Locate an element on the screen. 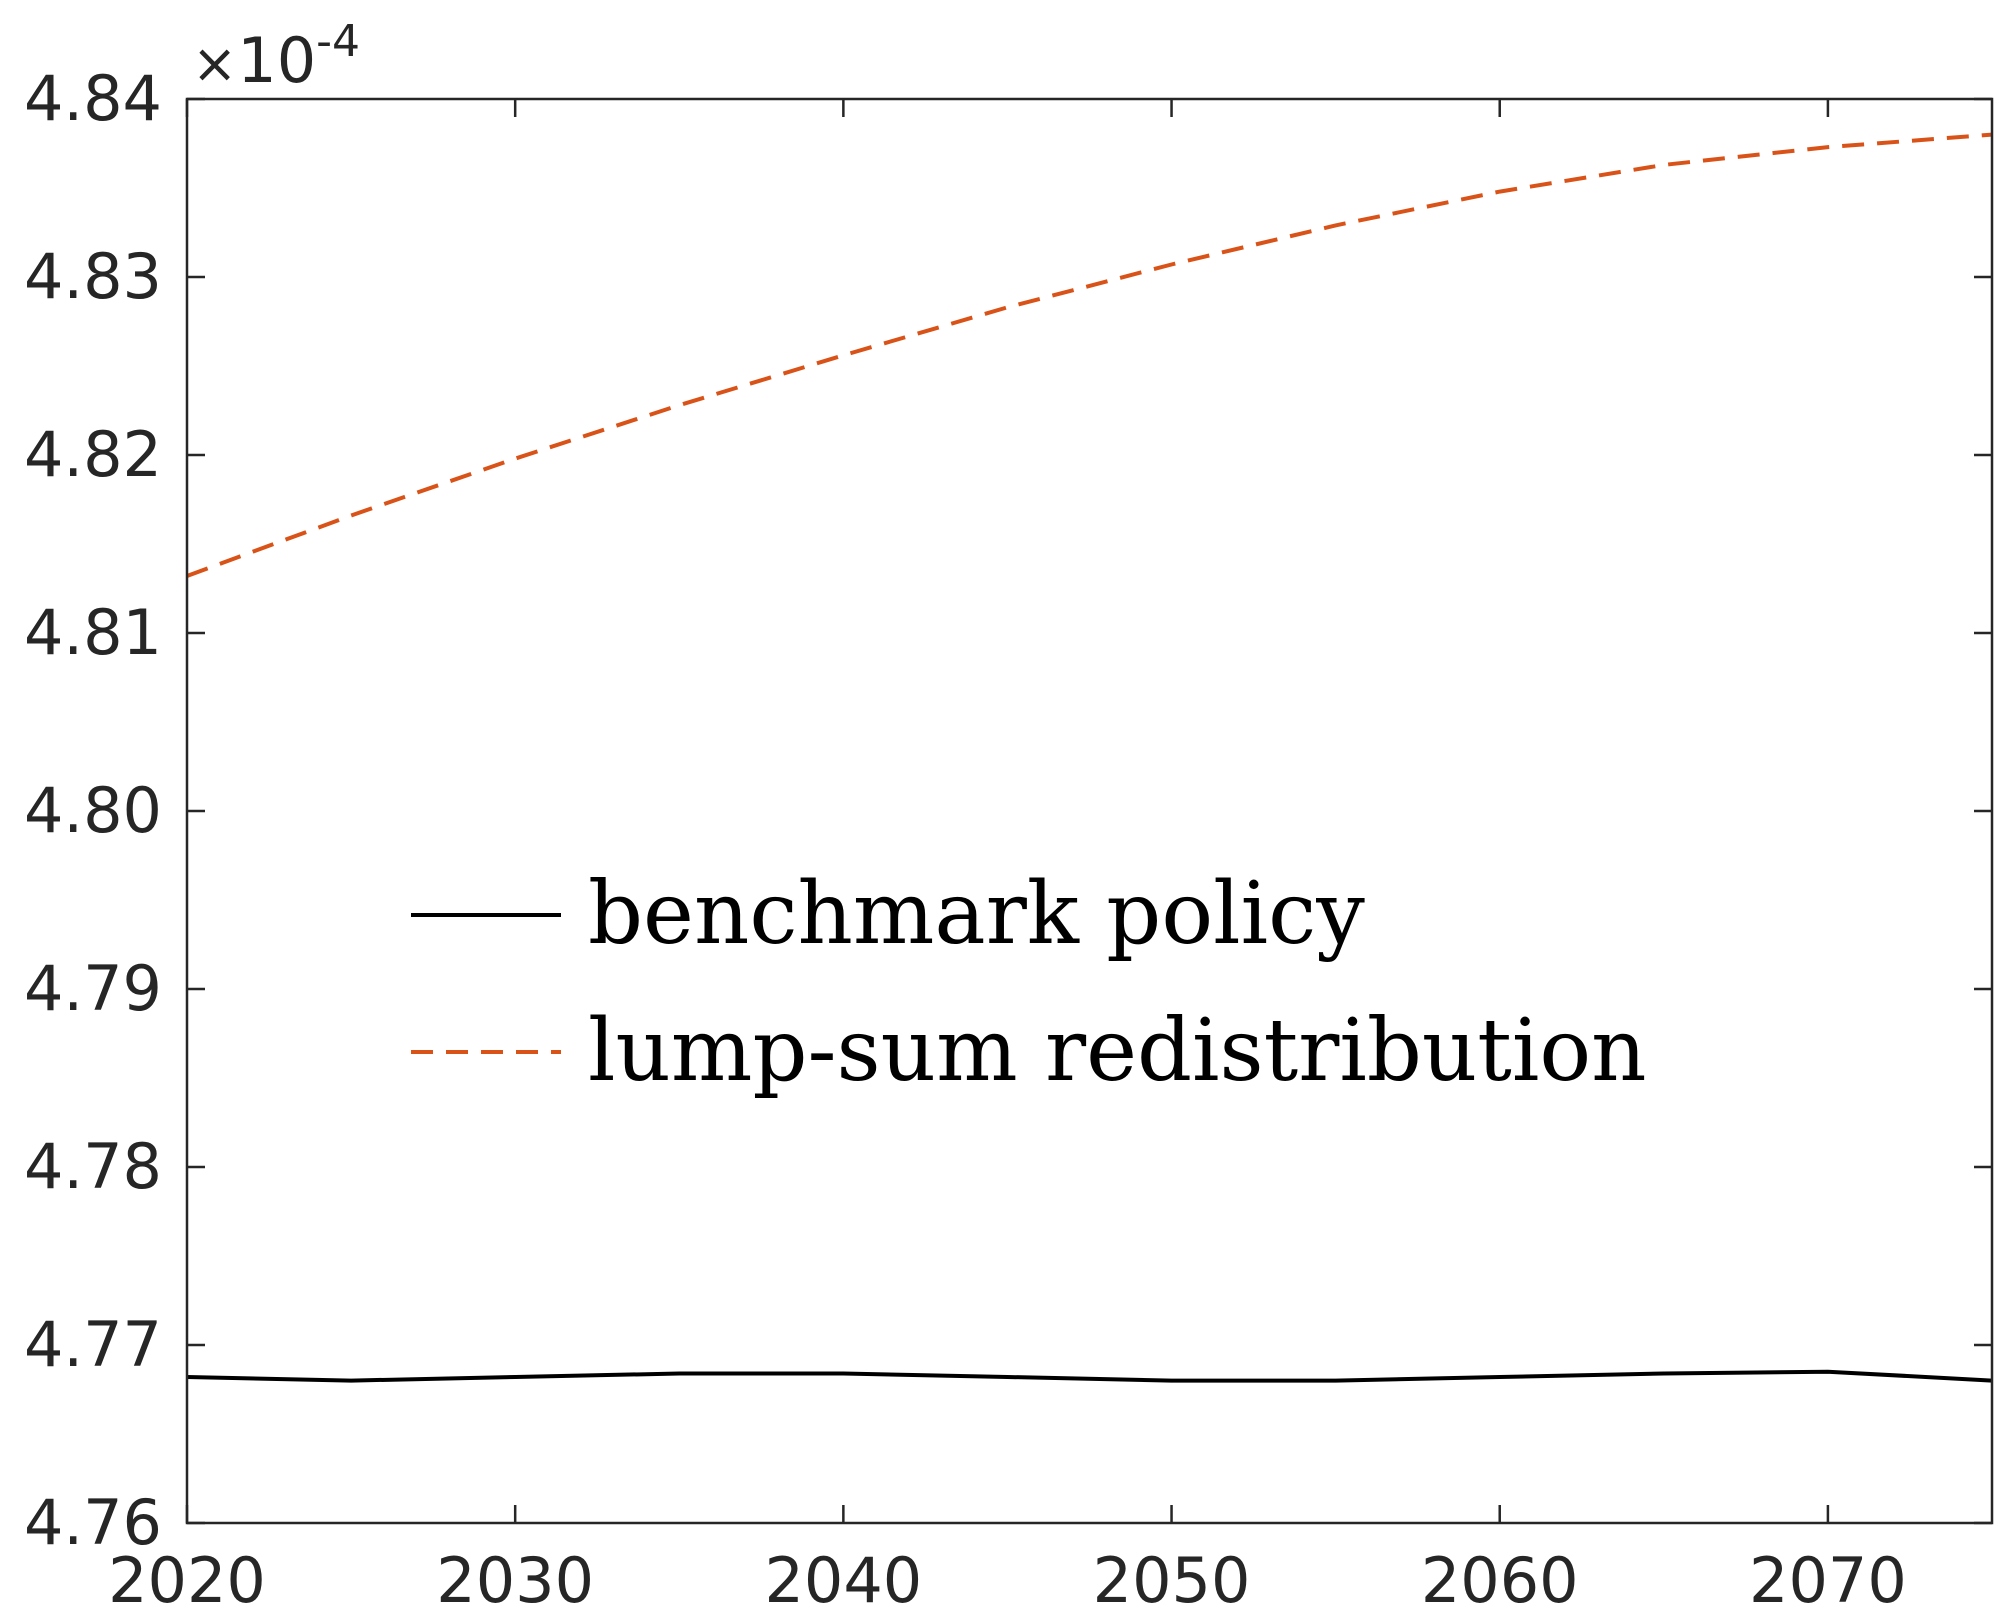 The width and height of the screenshot is (1997, 1622). y-tick-label: 4.76 is located at coordinates (93, 1522).